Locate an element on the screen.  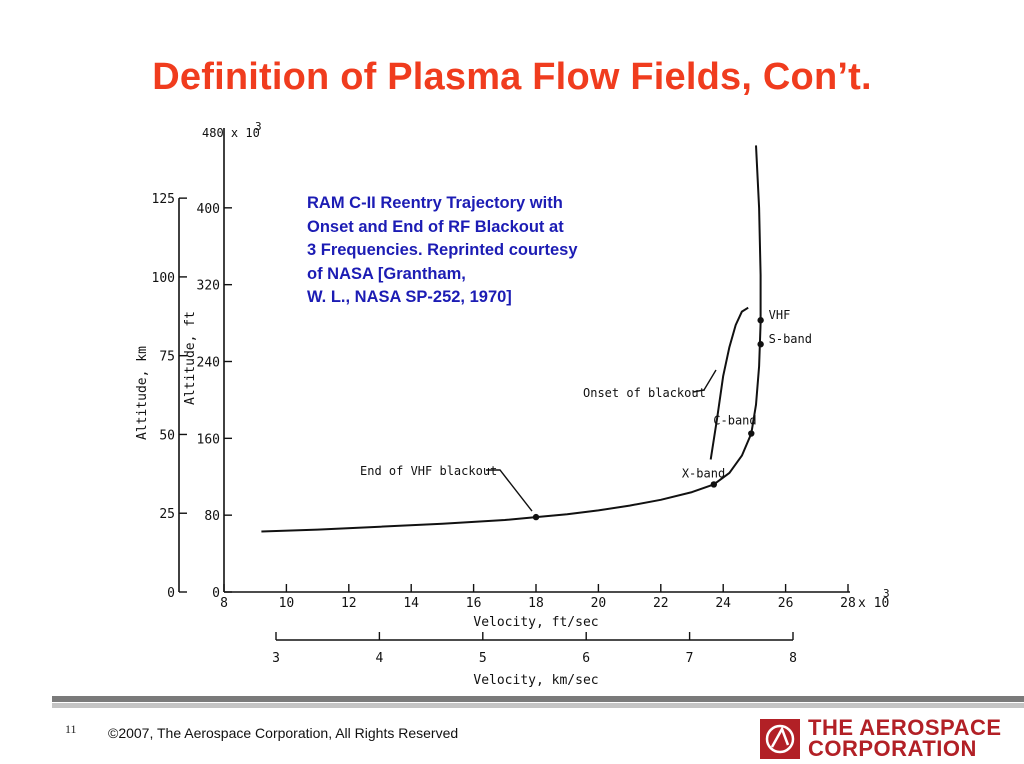
caption-line: RAM C-II Reentry Trajectory with is located at coordinates (435, 203).